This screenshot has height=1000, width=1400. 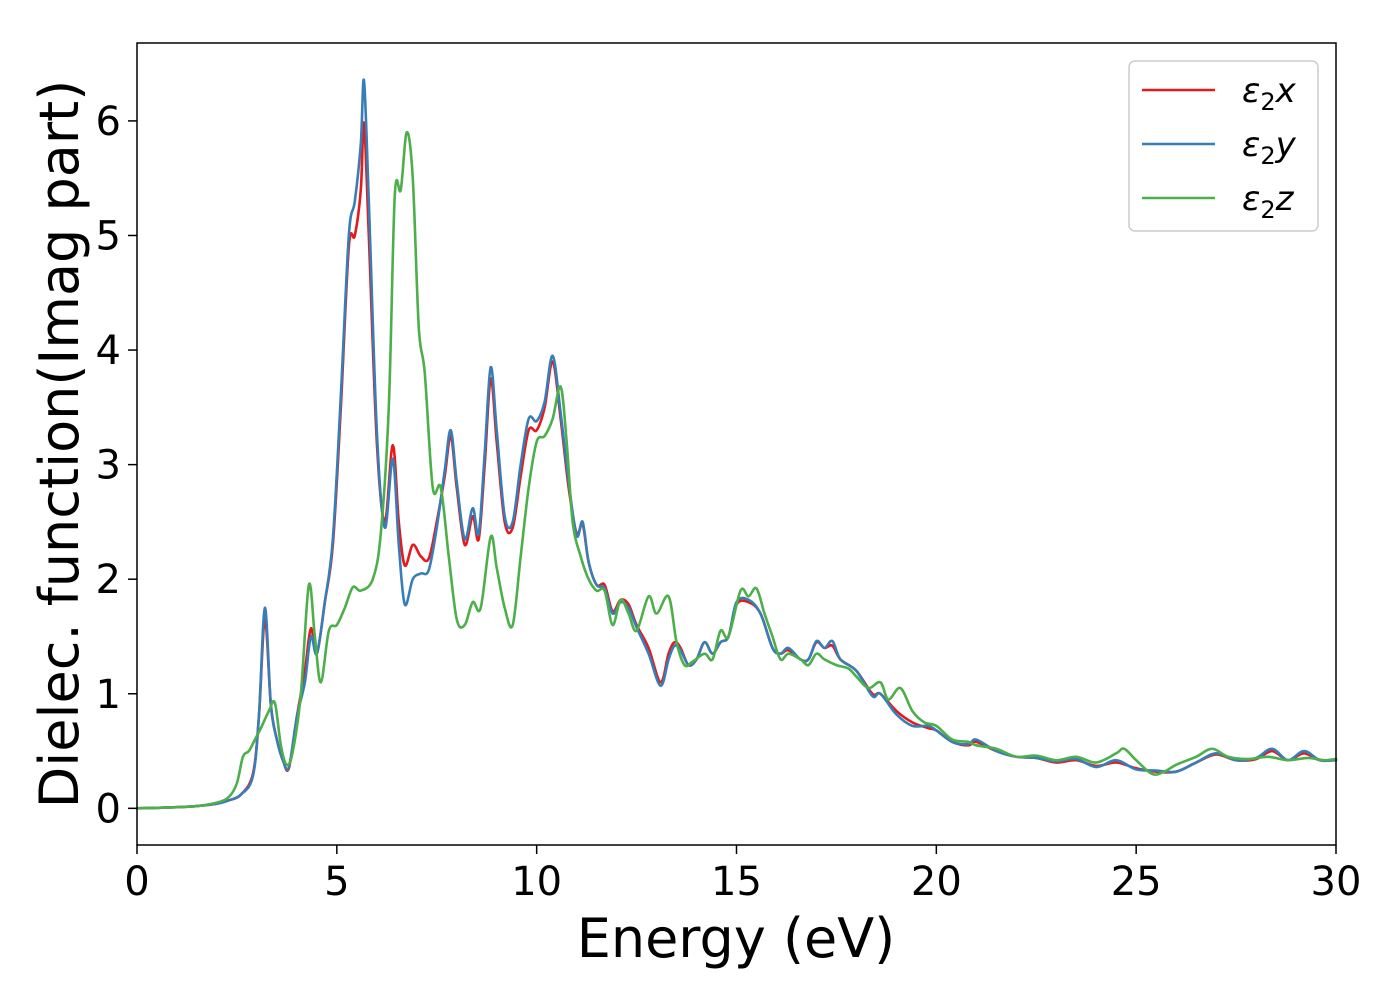 What do you see at coordinates (136, 882) in the screenshot?
I see `x-tick-label: 0` at bounding box center [136, 882].